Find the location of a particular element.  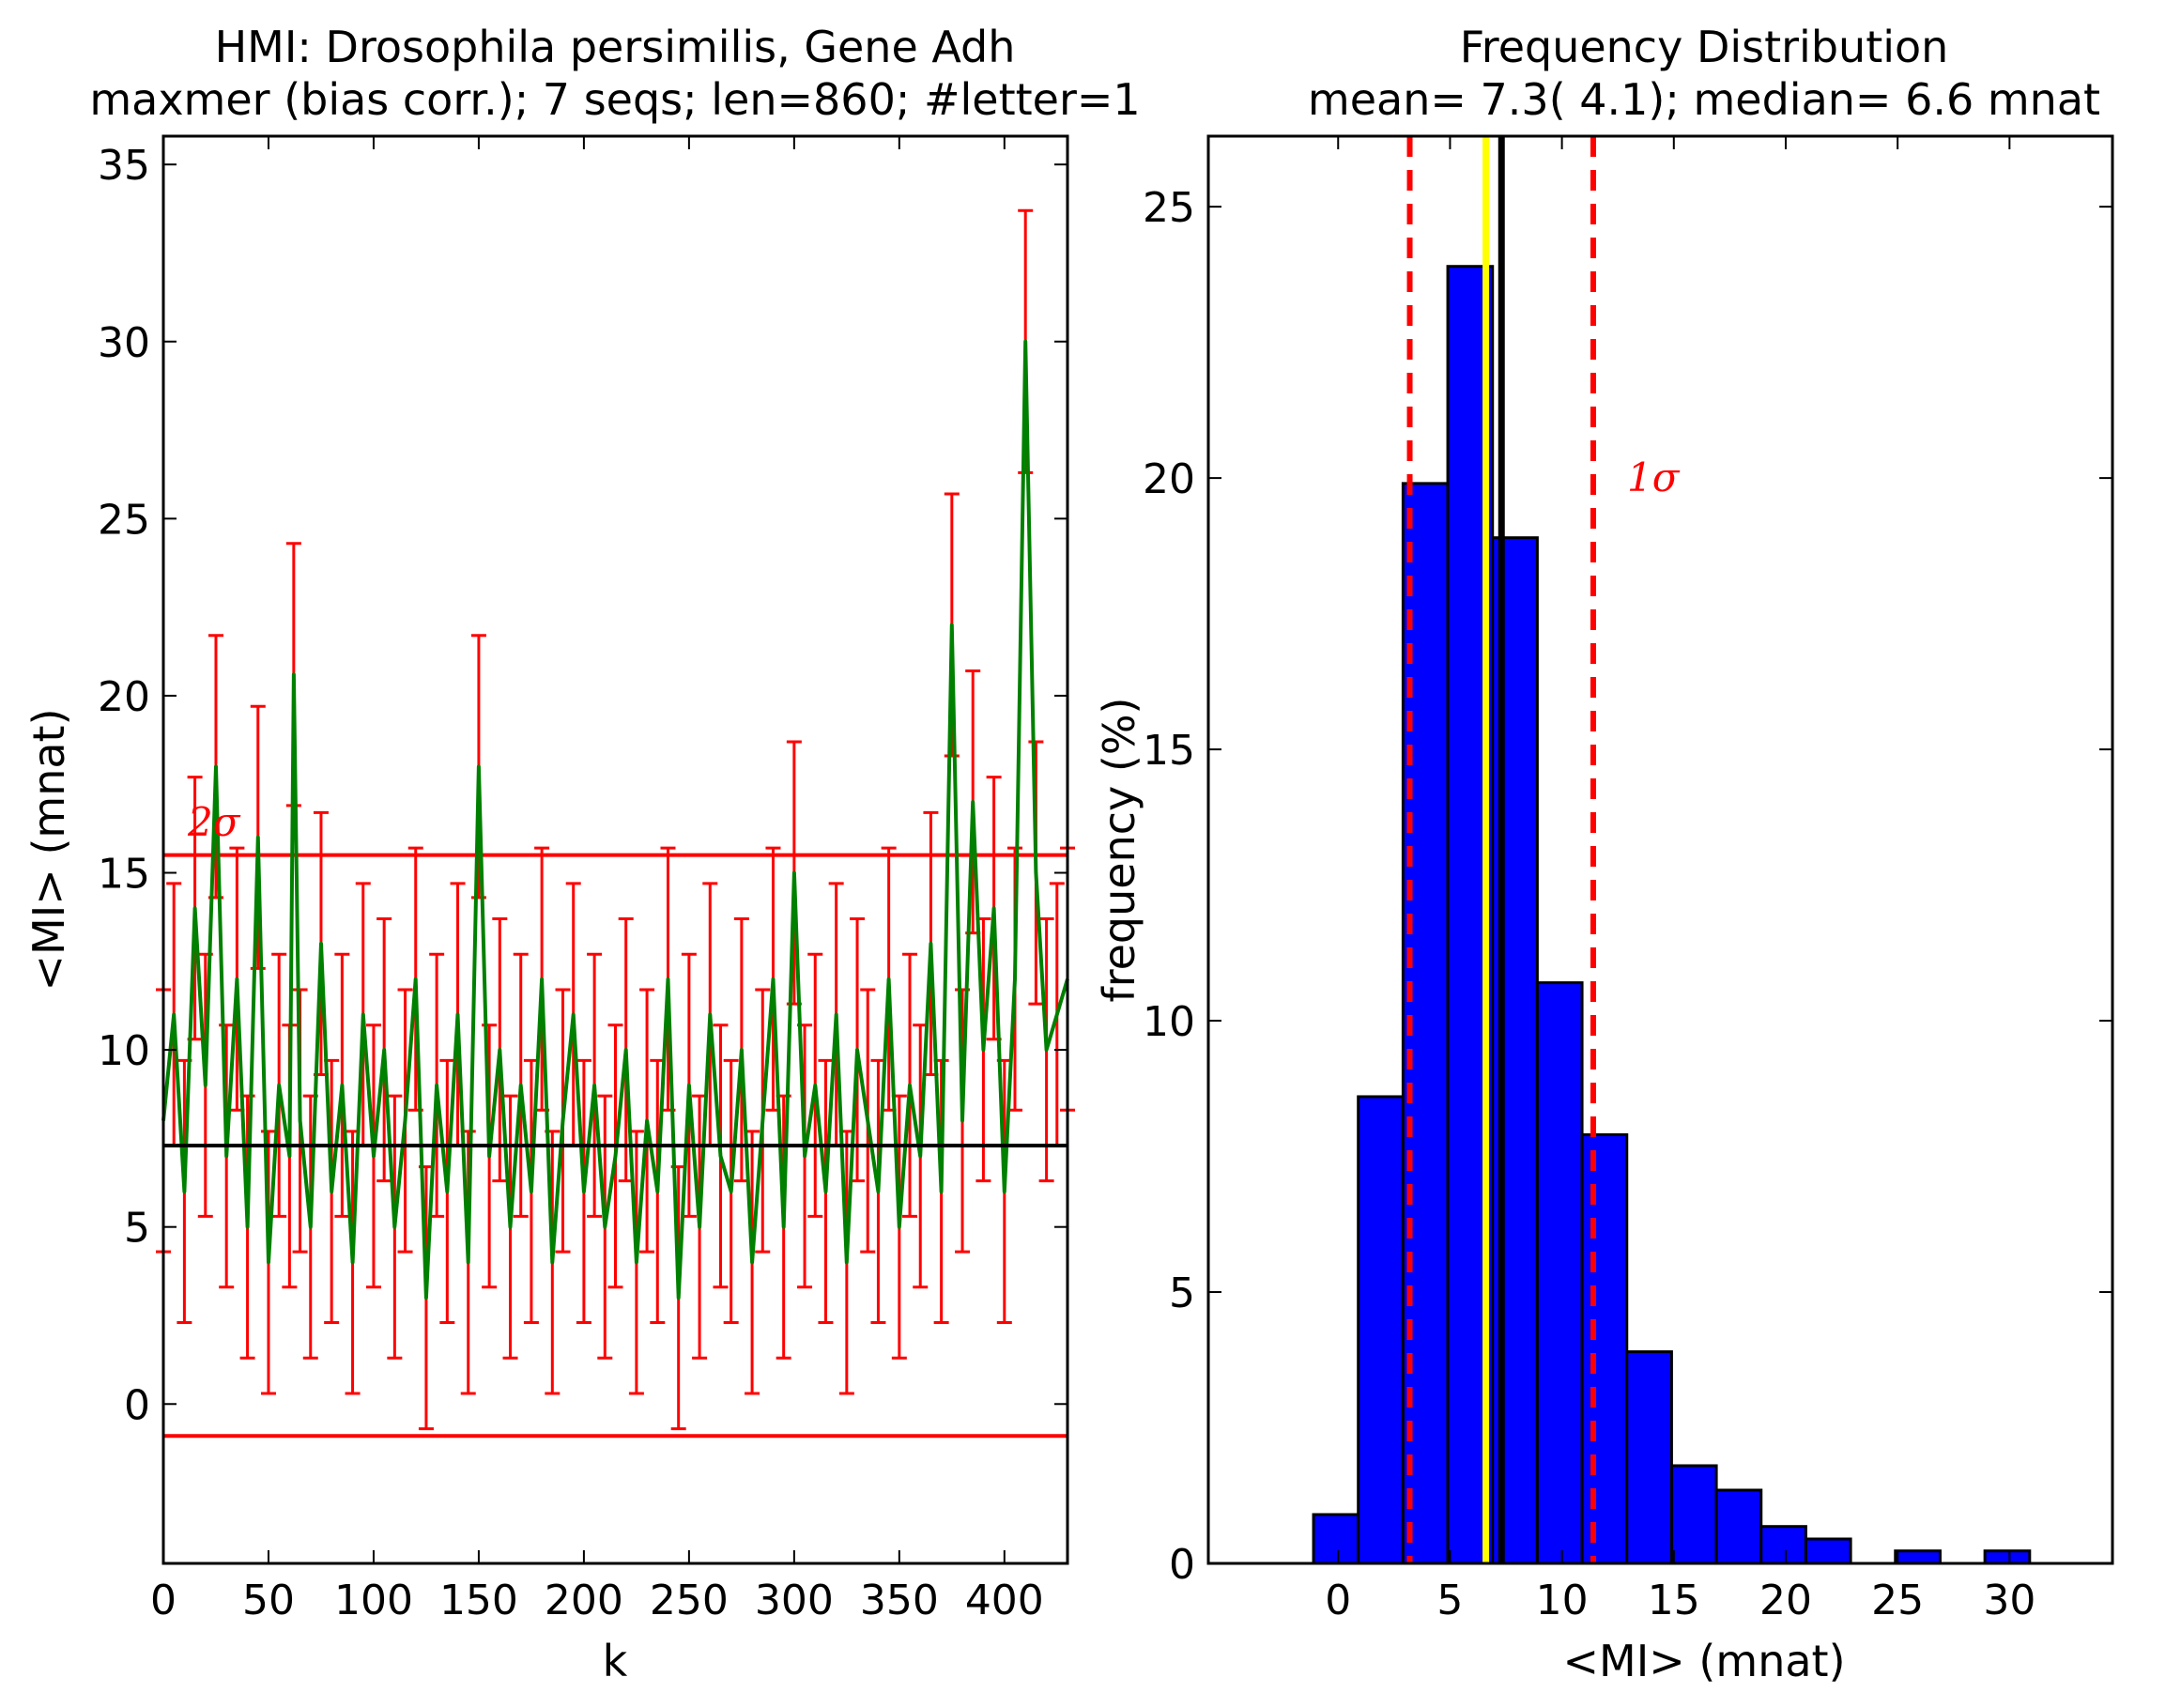

x-tick-label: 30 is located at coordinates (2009, 1600).